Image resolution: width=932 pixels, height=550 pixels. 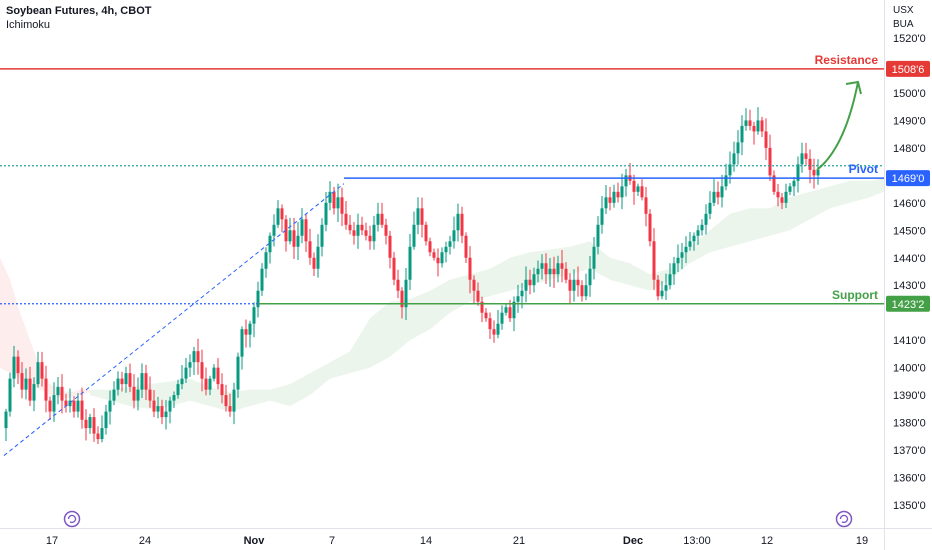 What do you see at coordinates (908, 178) in the screenshot?
I see `pivot-price-tag` at bounding box center [908, 178].